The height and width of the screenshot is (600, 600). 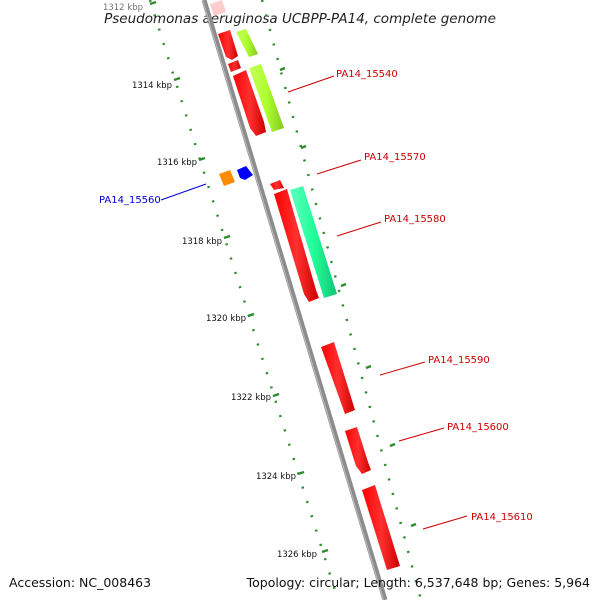 What do you see at coordinates (177, 163) in the screenshot?
I see `tick-label: 1316 kbp` at bounding box center [177, 163].